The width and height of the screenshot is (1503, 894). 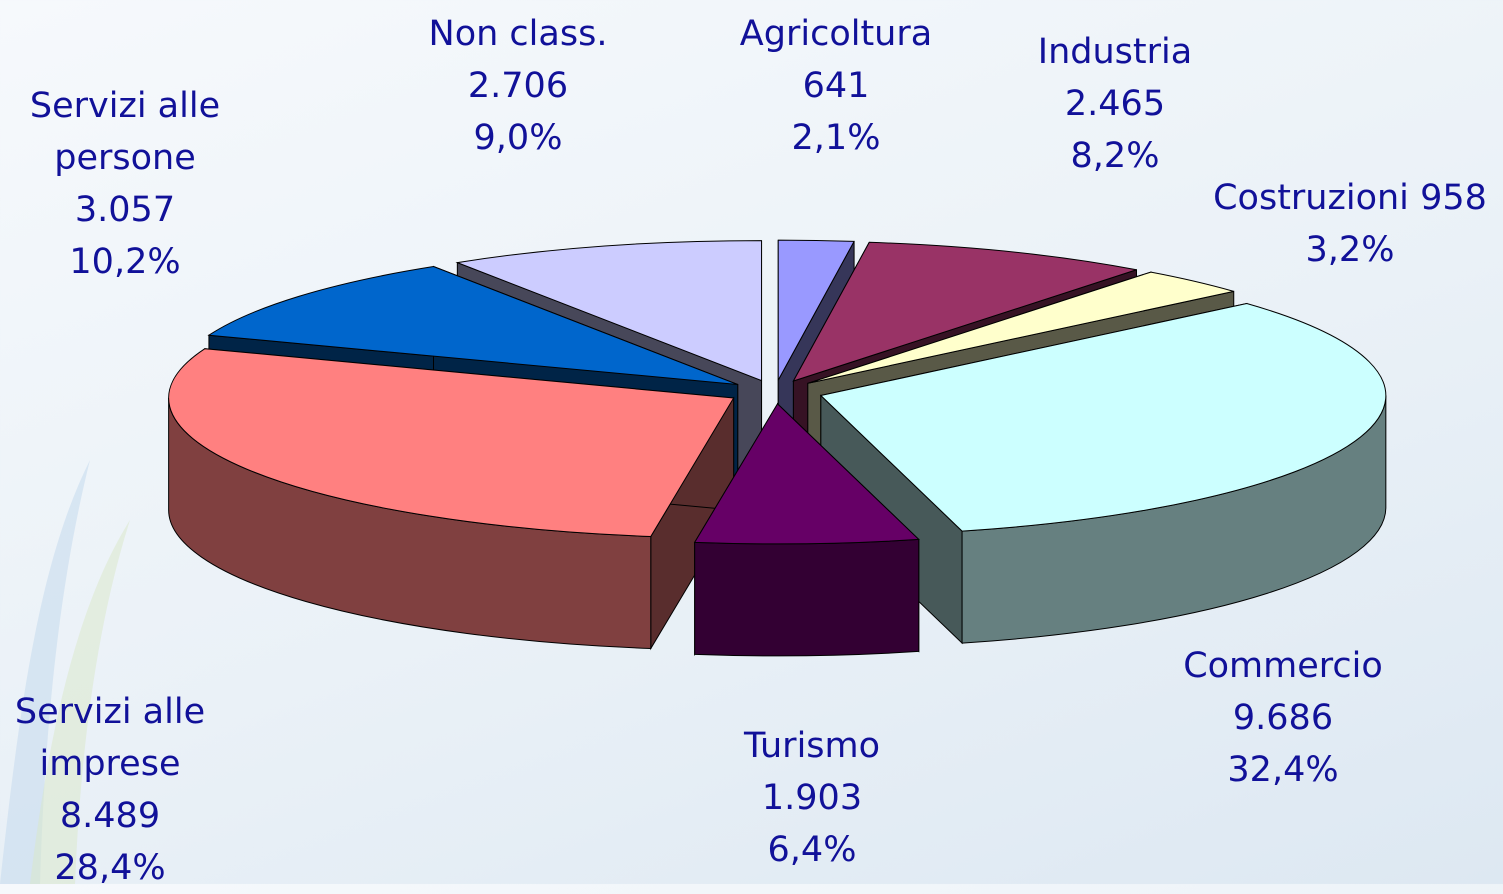 I want to click on value-label: 9.686, so click(x=1283, y=718).